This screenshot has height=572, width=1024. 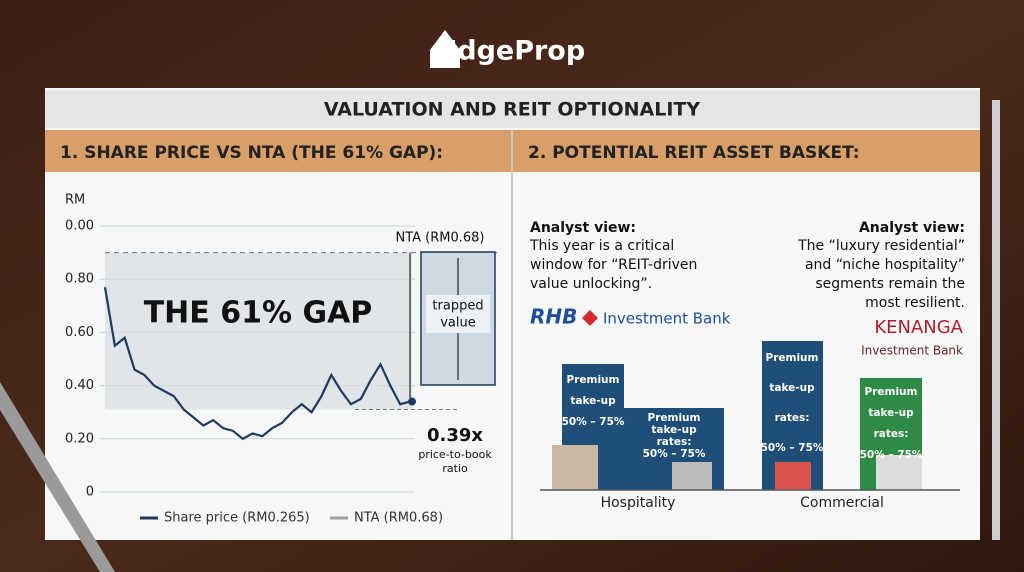 I want to click on y-tick-label: 0, so click(x=90, y=492).